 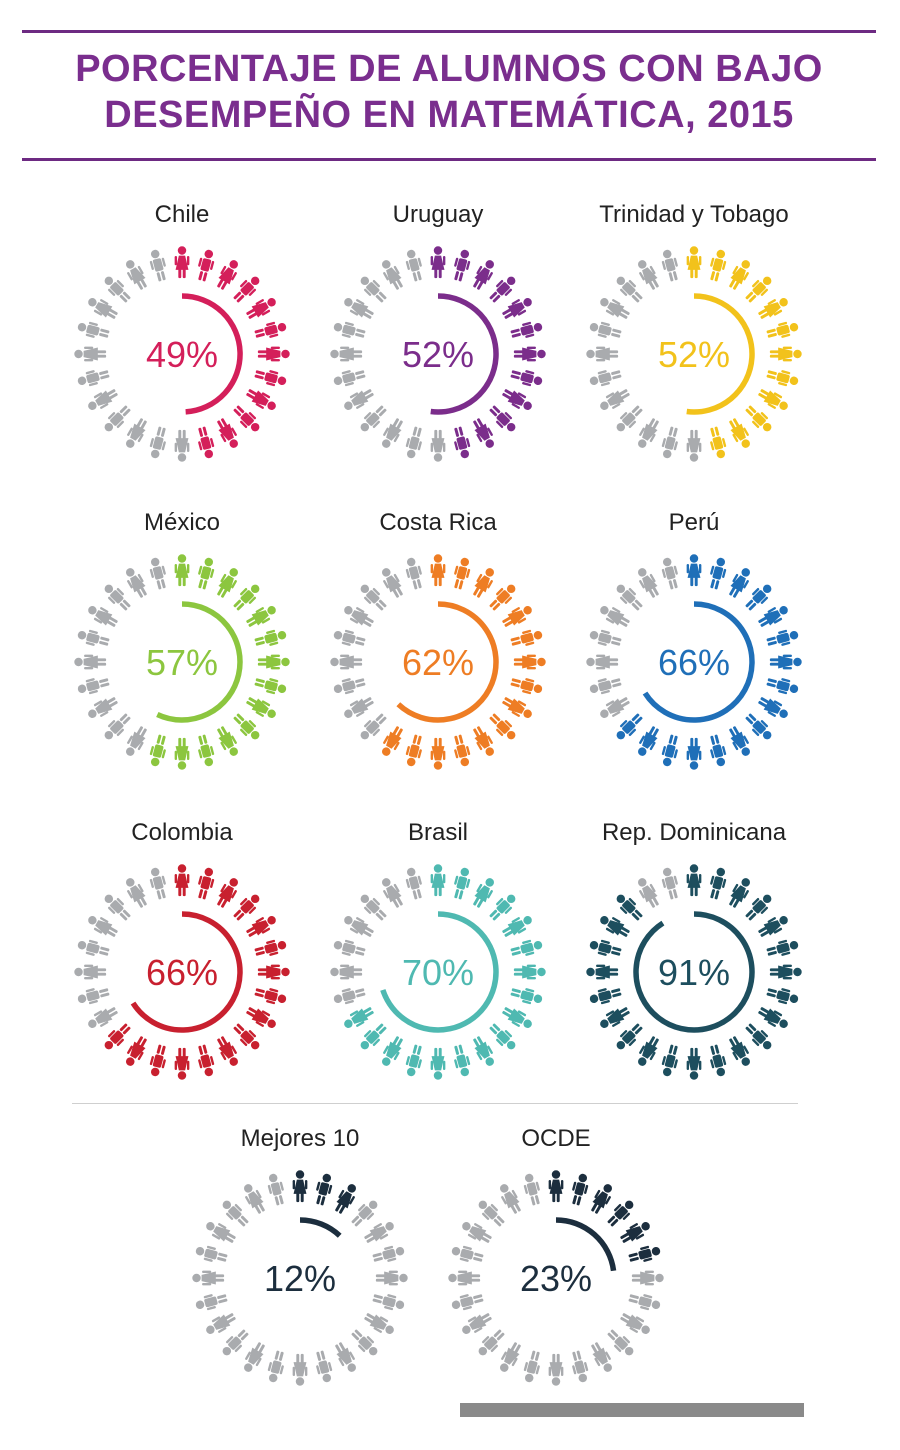 What do you see at coordinates (182, 832) in the screenshot?
I see `country-label: Colombia` at bounding box center [182, 832].